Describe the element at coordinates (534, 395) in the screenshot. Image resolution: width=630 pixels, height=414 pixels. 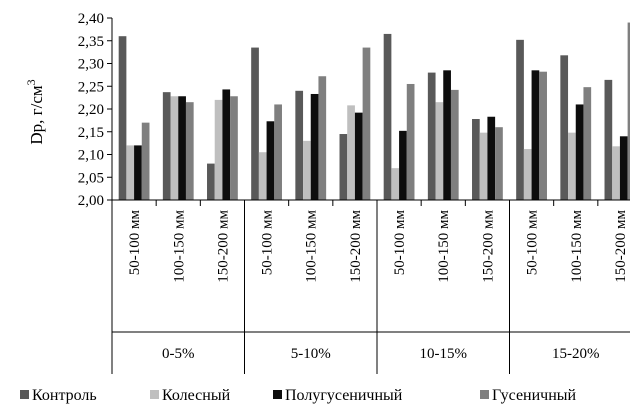
I see `legend-label: Гусеничный` at that location.